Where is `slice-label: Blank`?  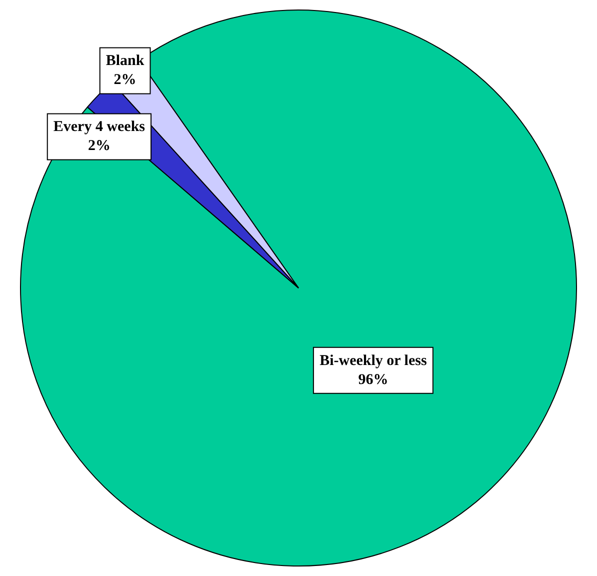 slice-label: Blank is located at coordinates (125, 61).